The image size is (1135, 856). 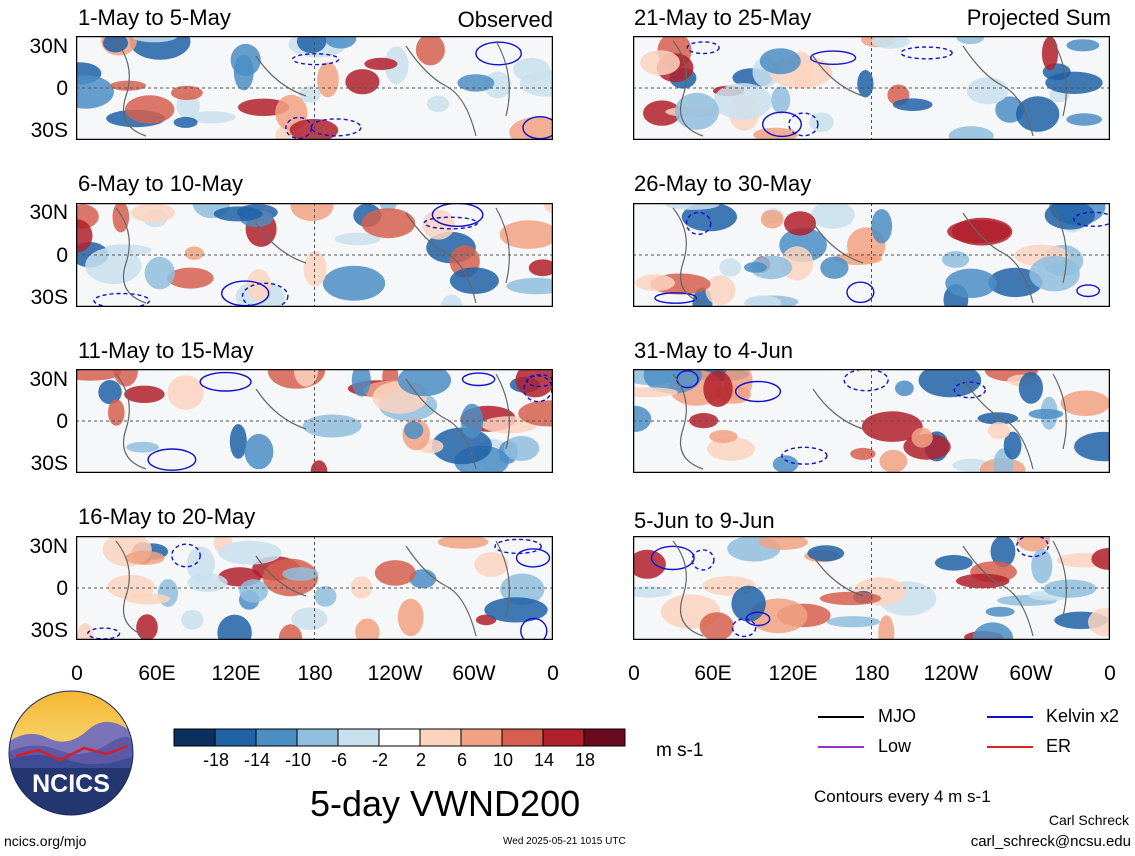 I want to click on colorbar-tick: -18, so click(x=215, y=760).